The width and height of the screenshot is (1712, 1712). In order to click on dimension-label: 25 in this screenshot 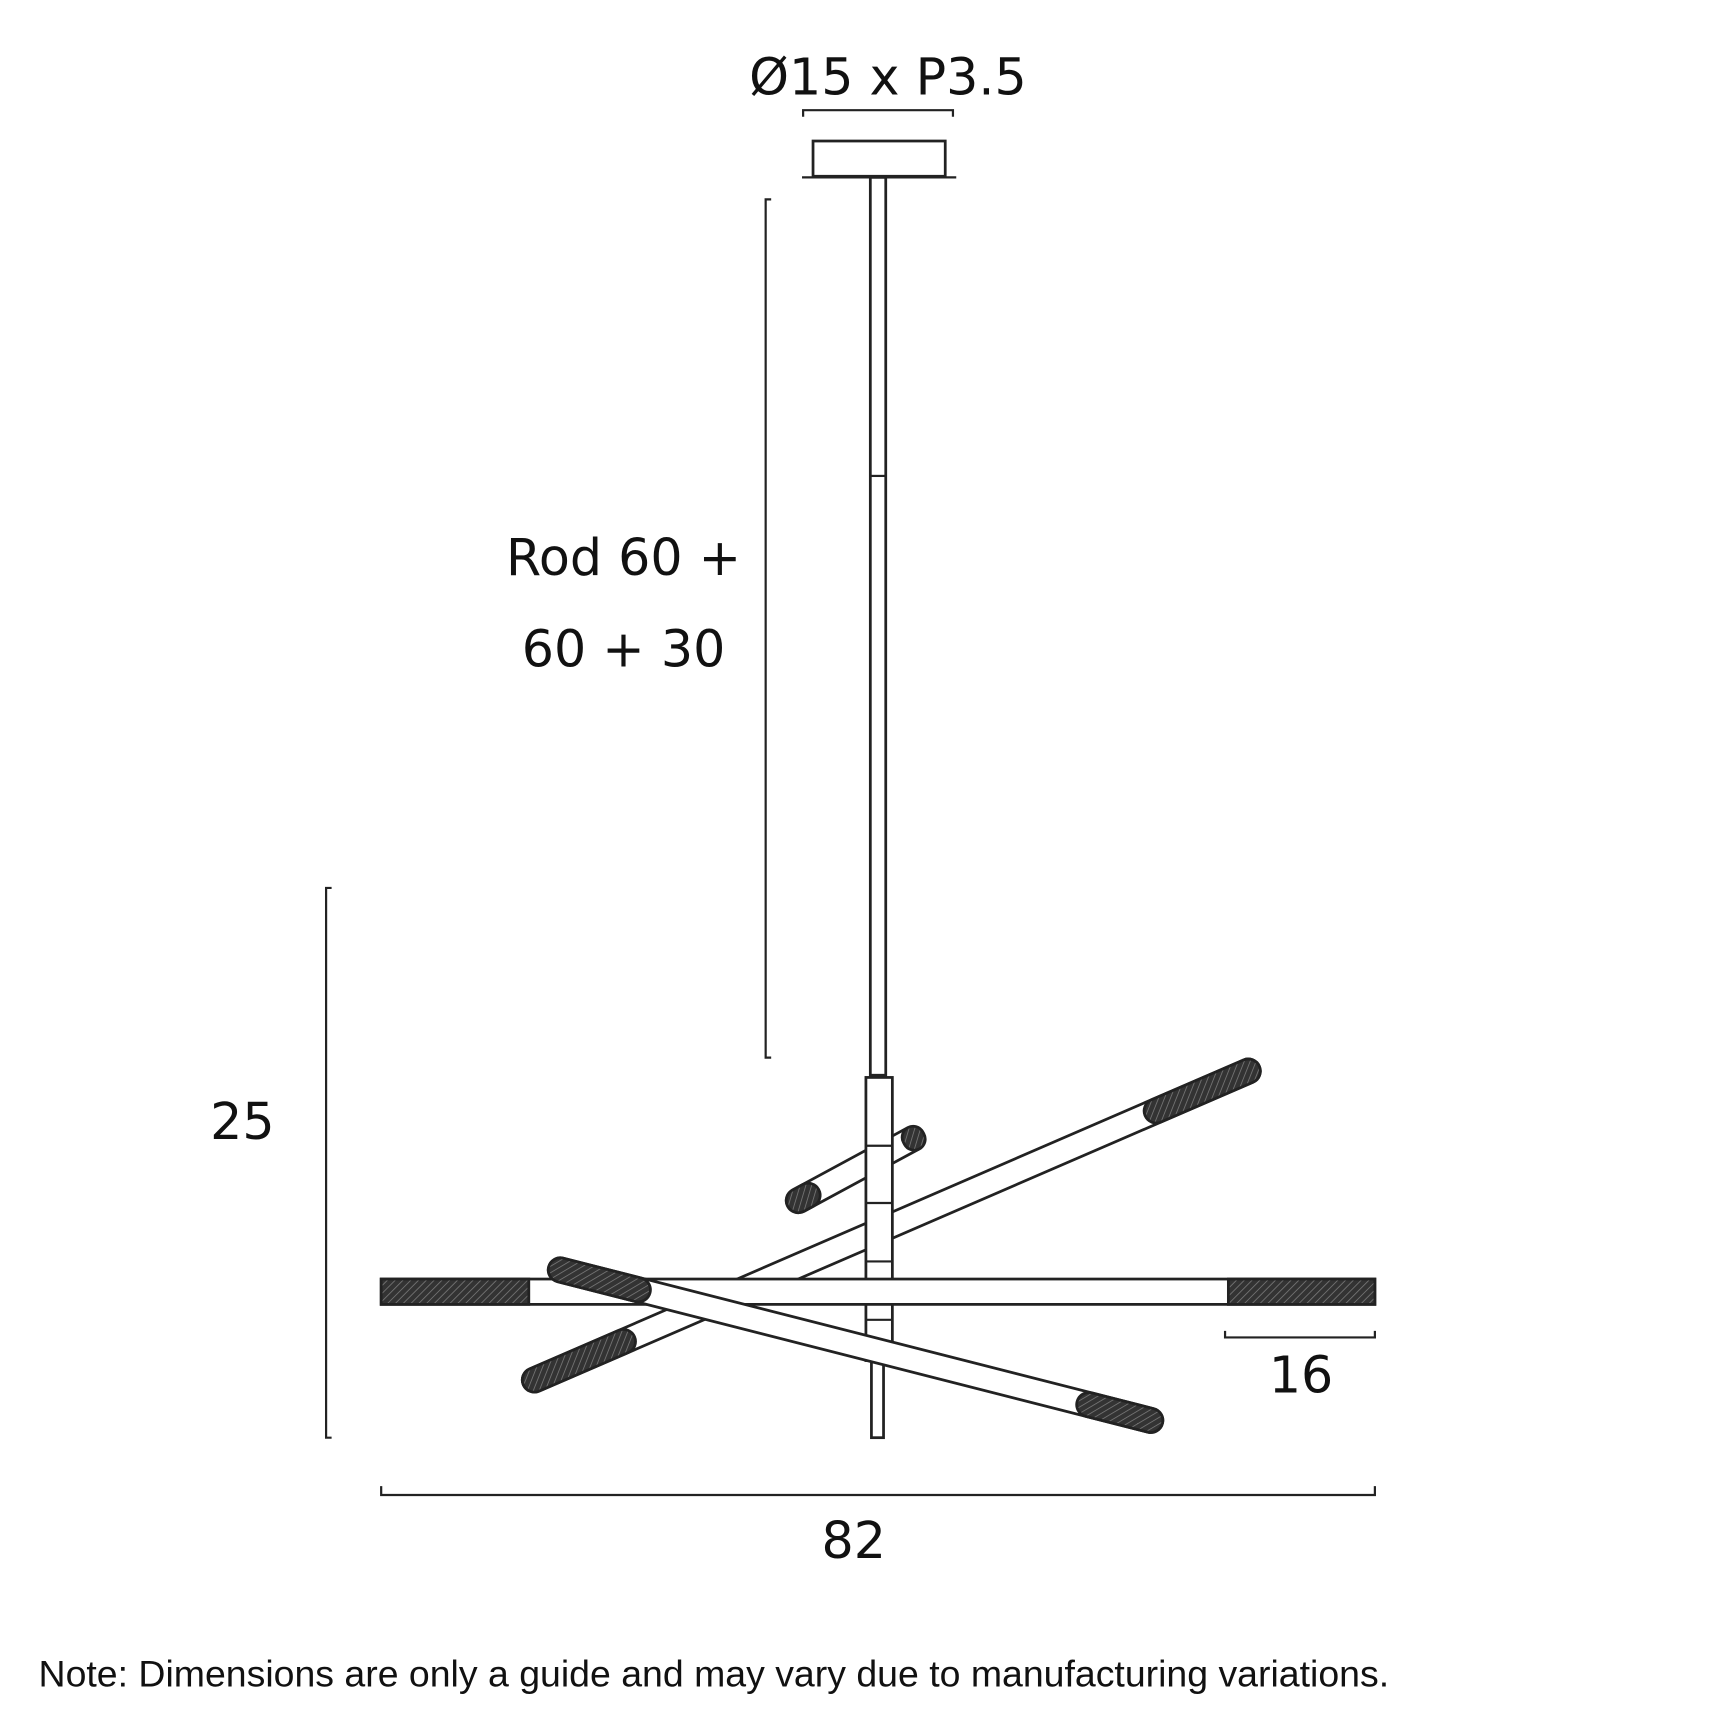, I will do `click(242, 1121)`.